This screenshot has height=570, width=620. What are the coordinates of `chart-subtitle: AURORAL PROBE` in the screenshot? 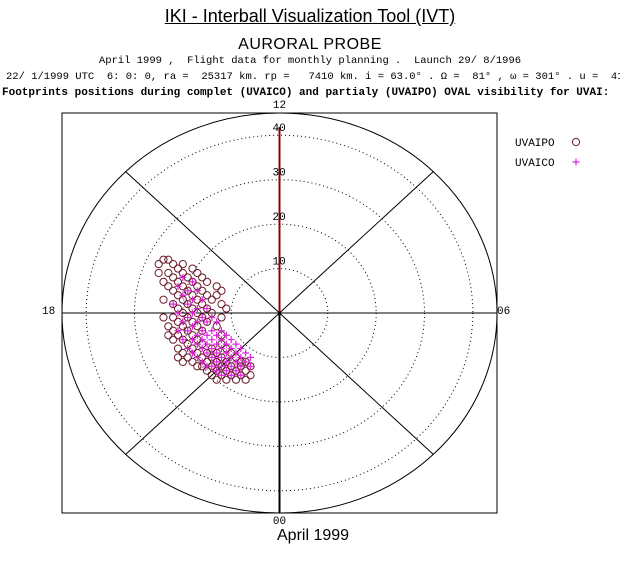 It's located at (310, 44).